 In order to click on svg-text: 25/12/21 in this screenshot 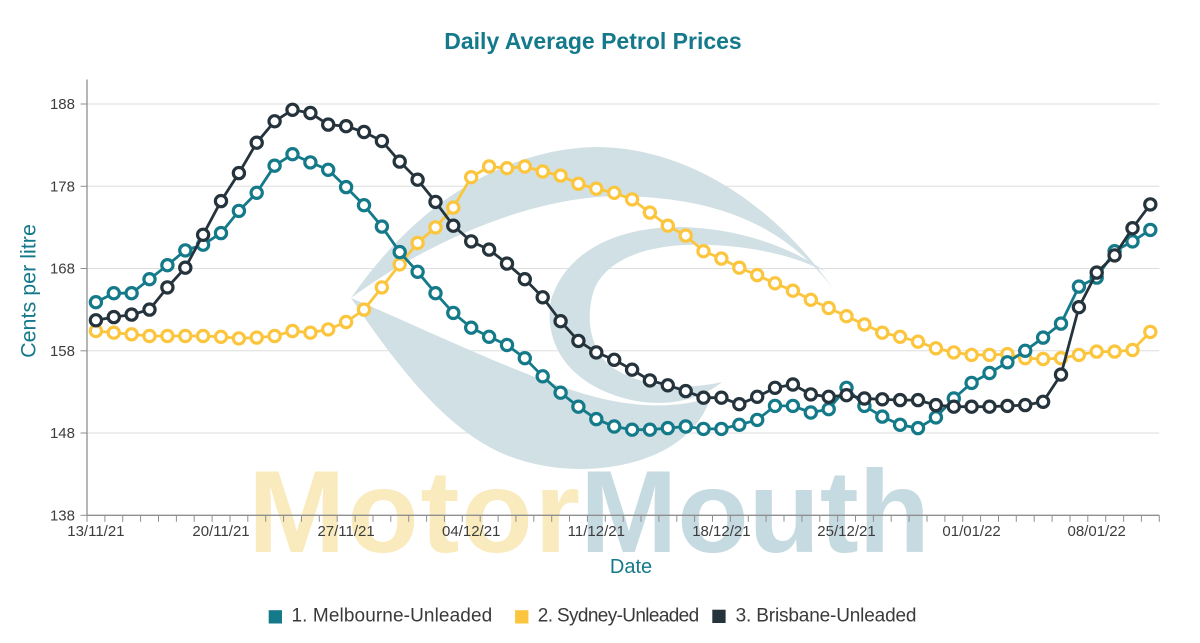, I will do `click(846, 531)`.